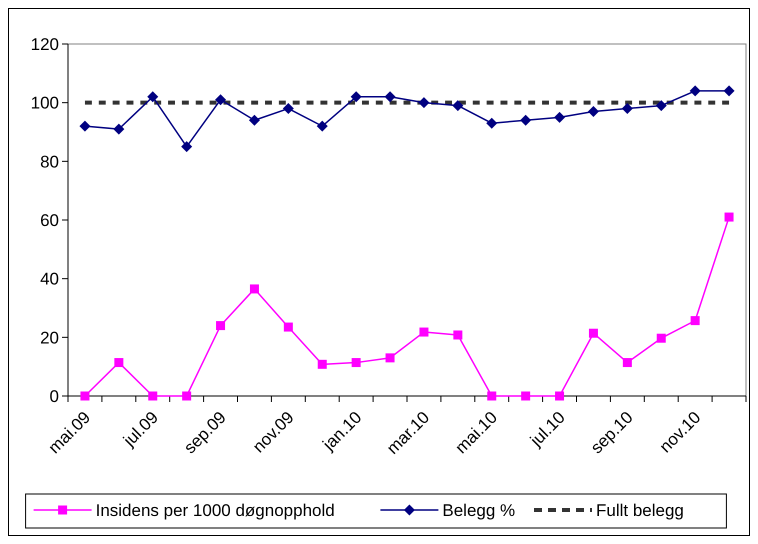  I want to click on y-tick-label: 80, so click(49, 162).